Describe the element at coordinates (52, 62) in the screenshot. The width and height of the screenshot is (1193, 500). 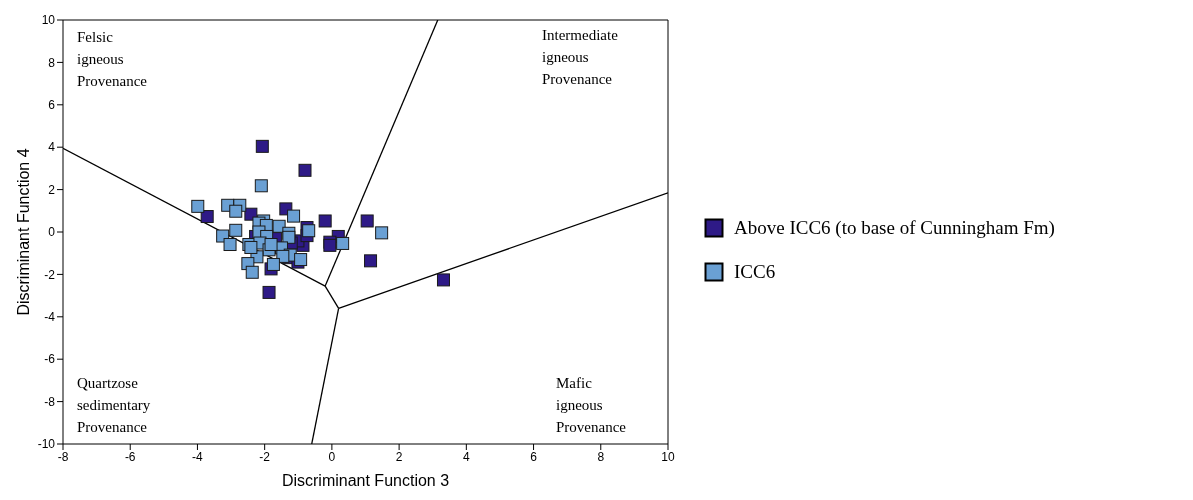
I see `y-tick-label: 8` at that location.